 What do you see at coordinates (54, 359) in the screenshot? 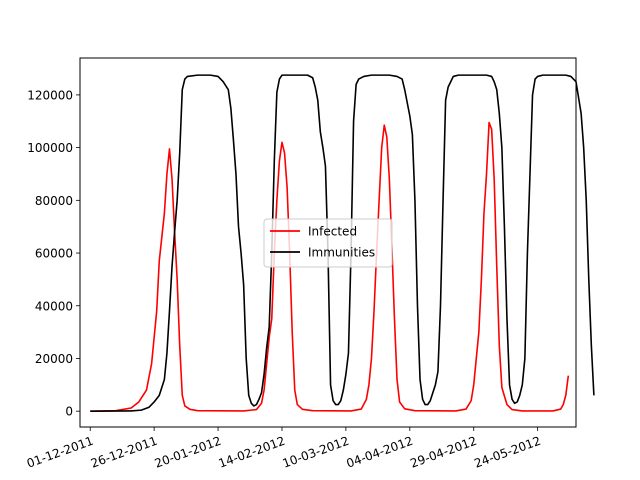
I see `y-tick-label: 20000` at bounding box center [54, 359].